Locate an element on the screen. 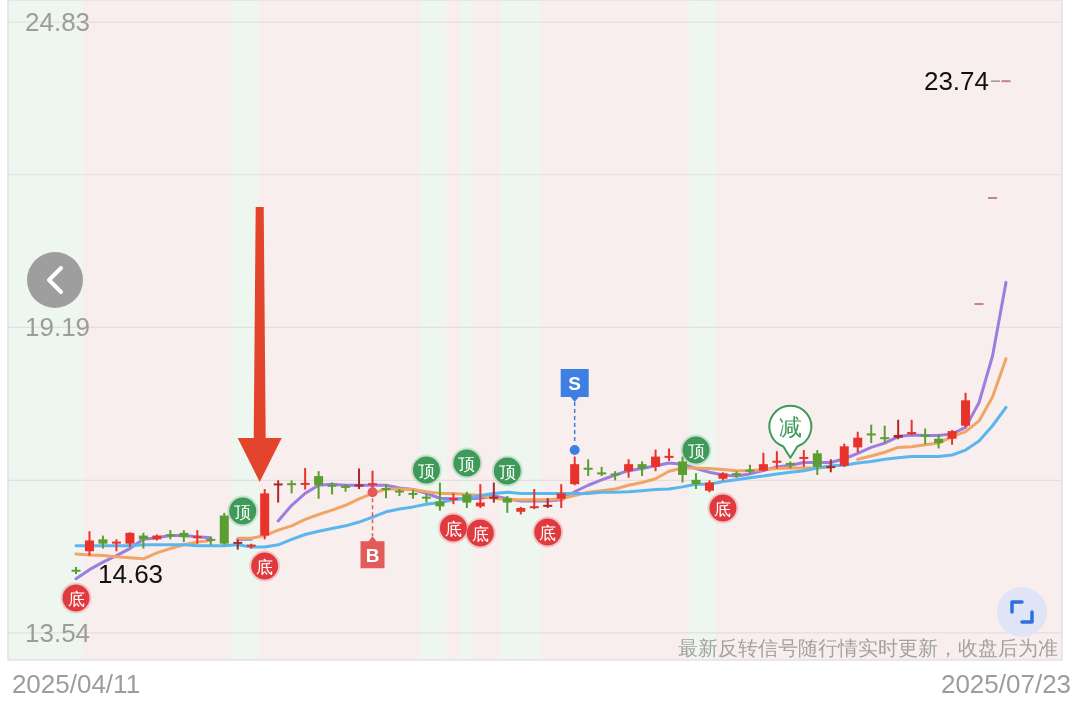 This screenshot has width=1080, height=704. x-tick-label: 2025/07/23 is located at coordinates (1006, 684).